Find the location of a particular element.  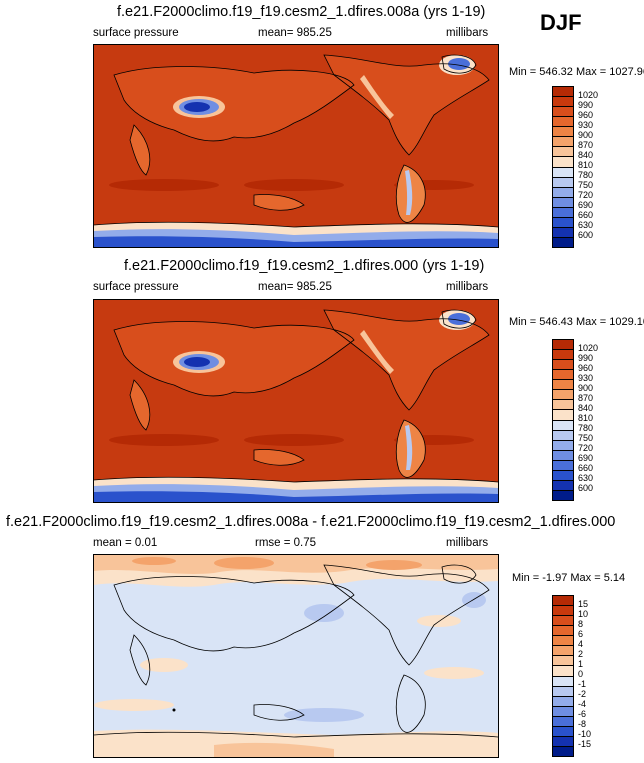

panel-3-colorbar is located at coordinates (563, 676).